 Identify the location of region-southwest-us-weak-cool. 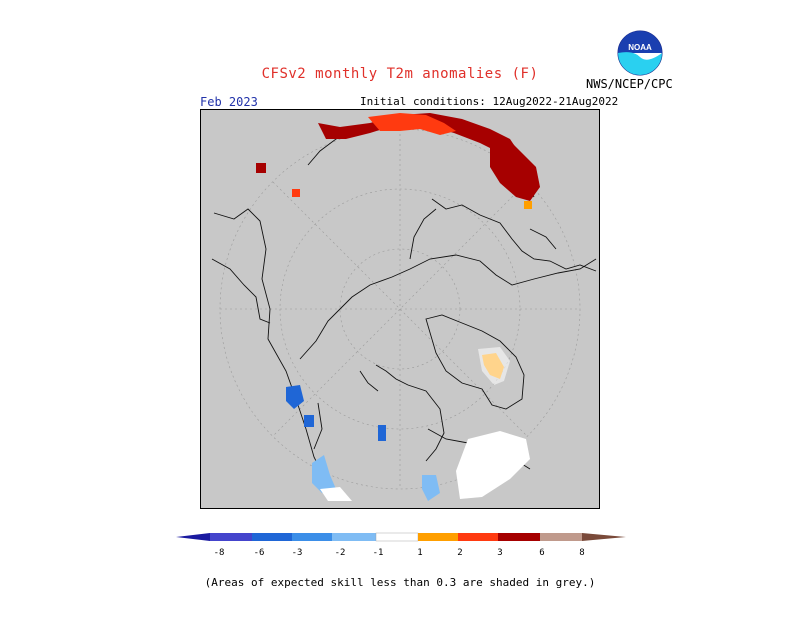
(324, 474).